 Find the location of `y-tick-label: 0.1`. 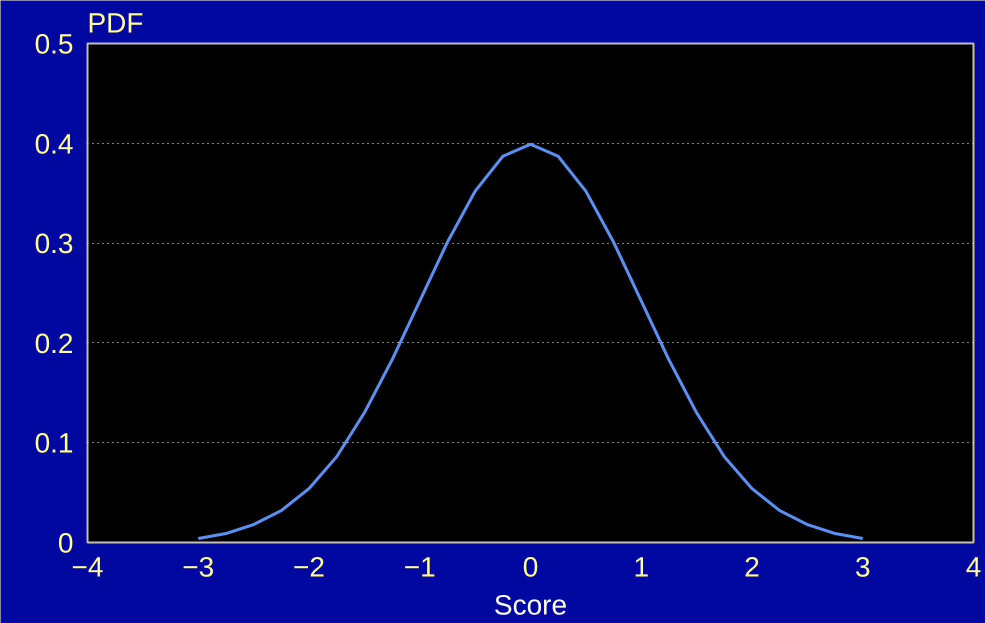

y-tick-label: 0.1 is located at coordinates (54, 443).